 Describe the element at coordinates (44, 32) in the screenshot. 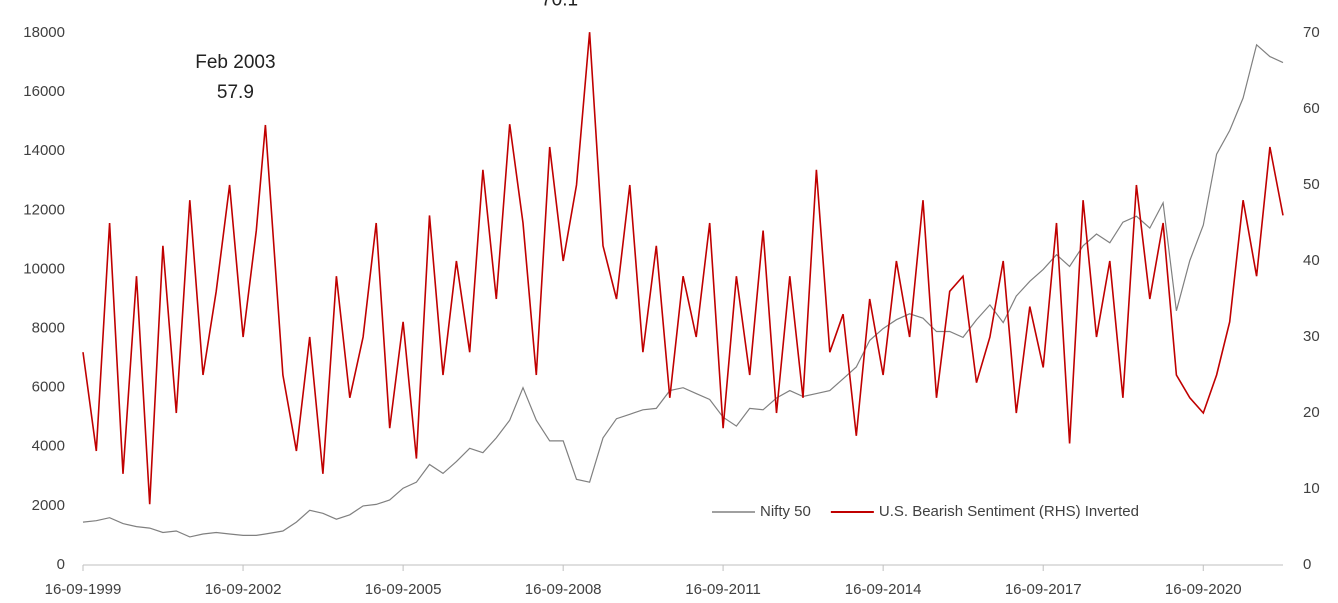

I see `y-tick-label: 18000` at that location.